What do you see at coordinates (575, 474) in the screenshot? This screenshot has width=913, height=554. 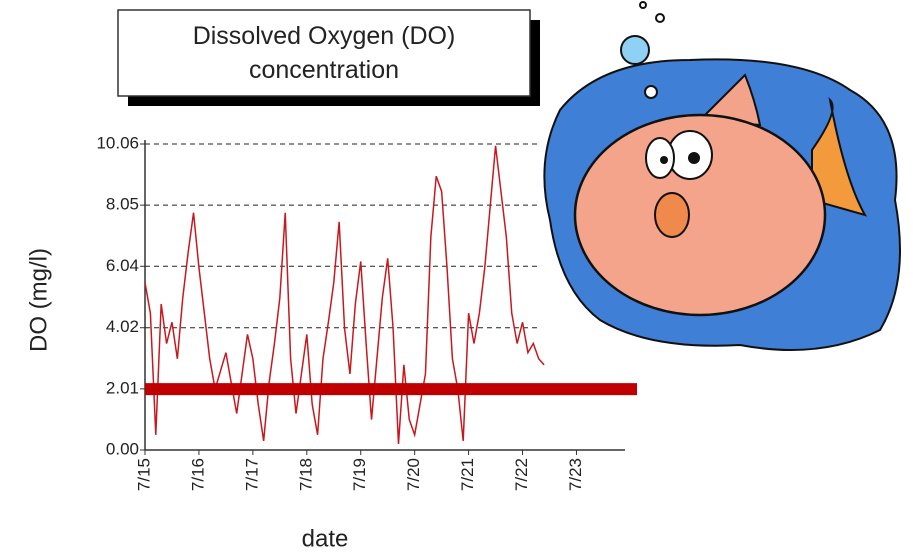 I see `x-tick-label: 7/23` at bounding box center [575, 474].